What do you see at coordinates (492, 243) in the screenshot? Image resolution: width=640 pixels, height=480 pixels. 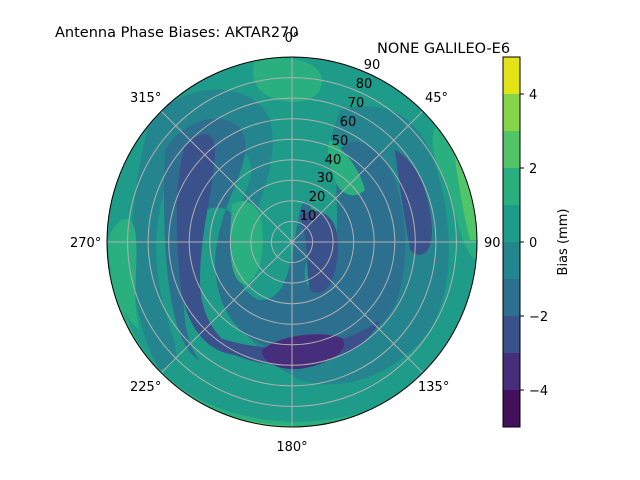 I see `angle-label-90: 90` at bounding box center [492, 243].